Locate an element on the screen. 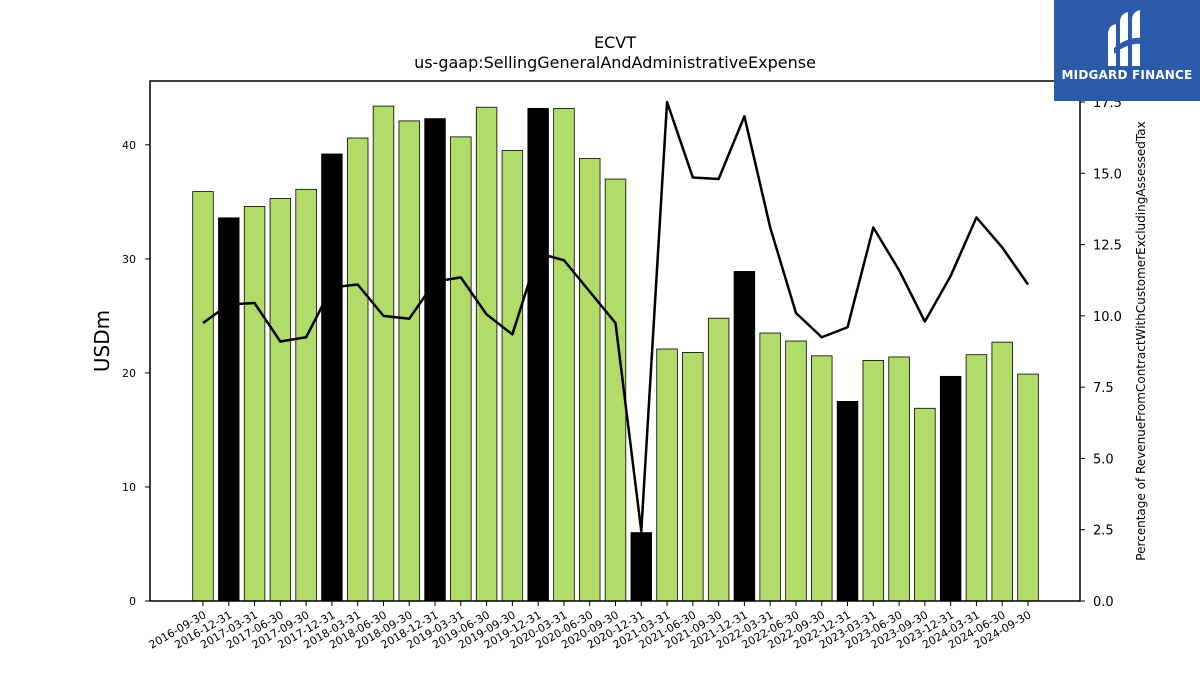 The image size is (1200, 675). y2-tick-label: 2.5 is located at coordinates (1103, 531).